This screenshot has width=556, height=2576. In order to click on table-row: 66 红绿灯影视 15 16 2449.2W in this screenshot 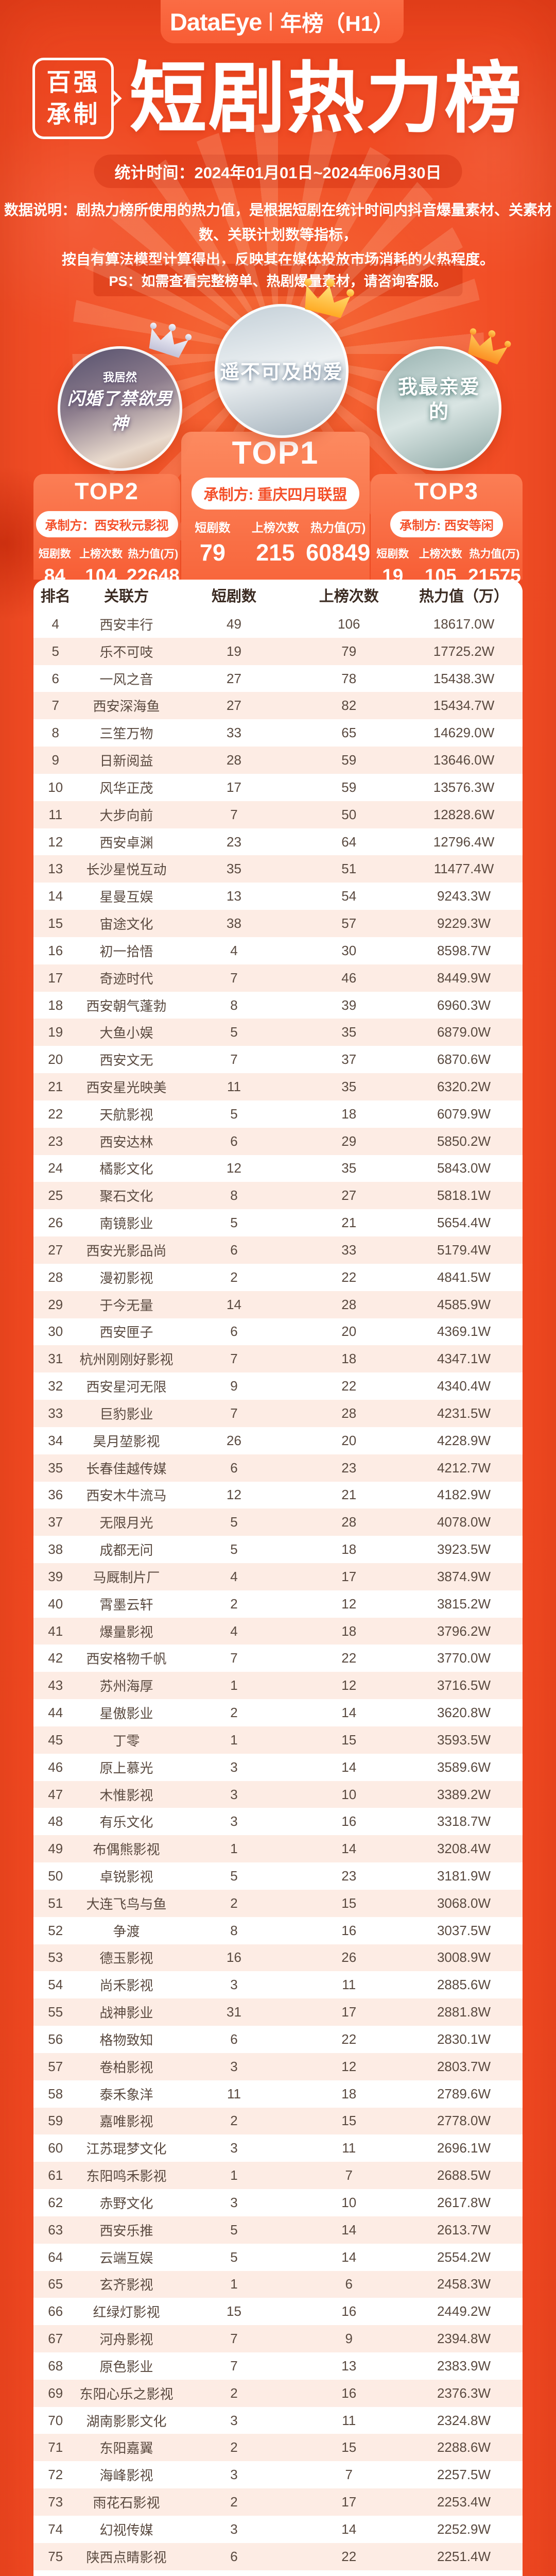, I will do `click(278, 2311)`.